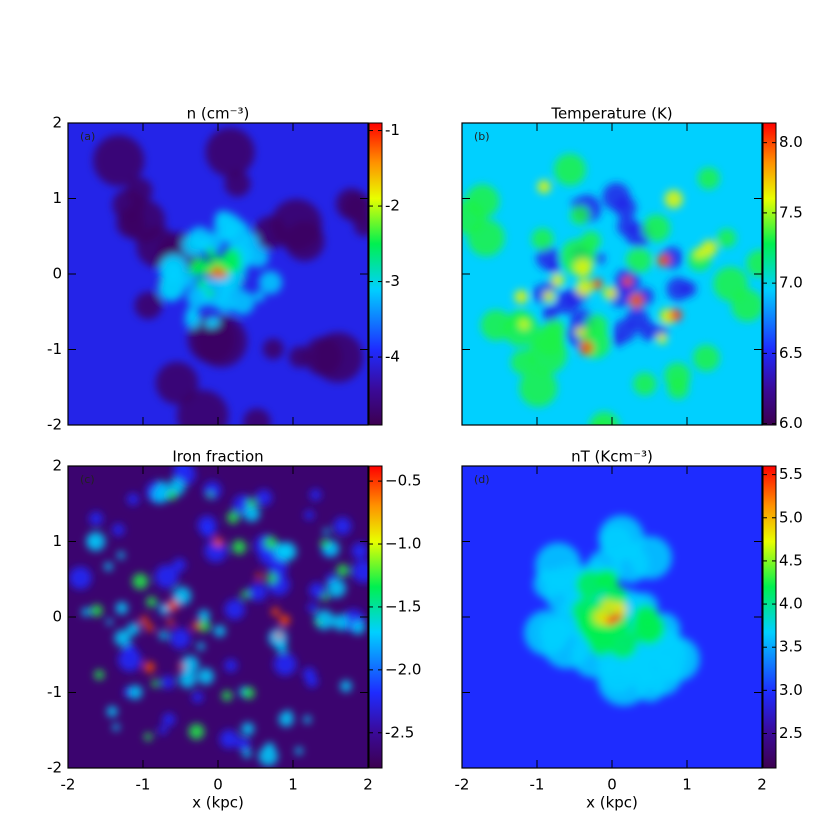 This screenshot has height=834, width=830. What do you see at coordinates (791, 517) in the screenshot?
I see `colorbar-tick-label: 5.0` at bounding box center [791, 517].